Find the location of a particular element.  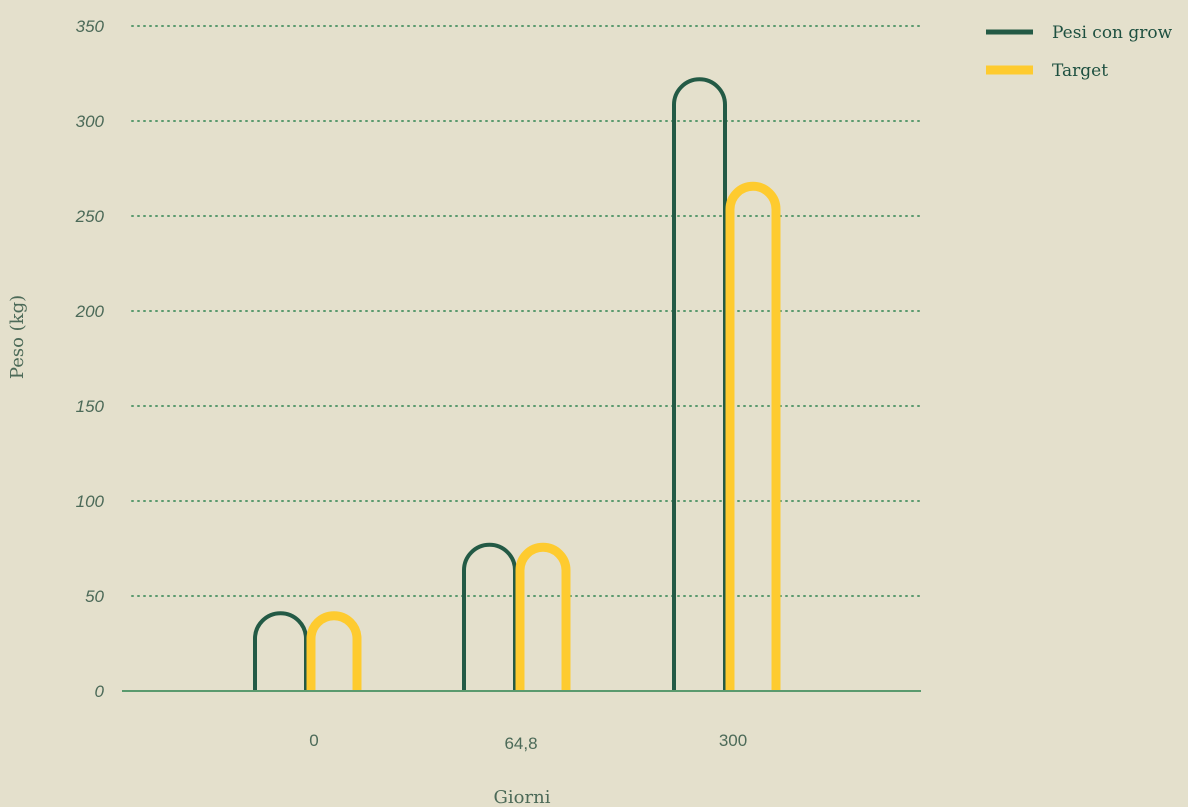

y-tick-label: 250 is located at coordinates (90, 216).